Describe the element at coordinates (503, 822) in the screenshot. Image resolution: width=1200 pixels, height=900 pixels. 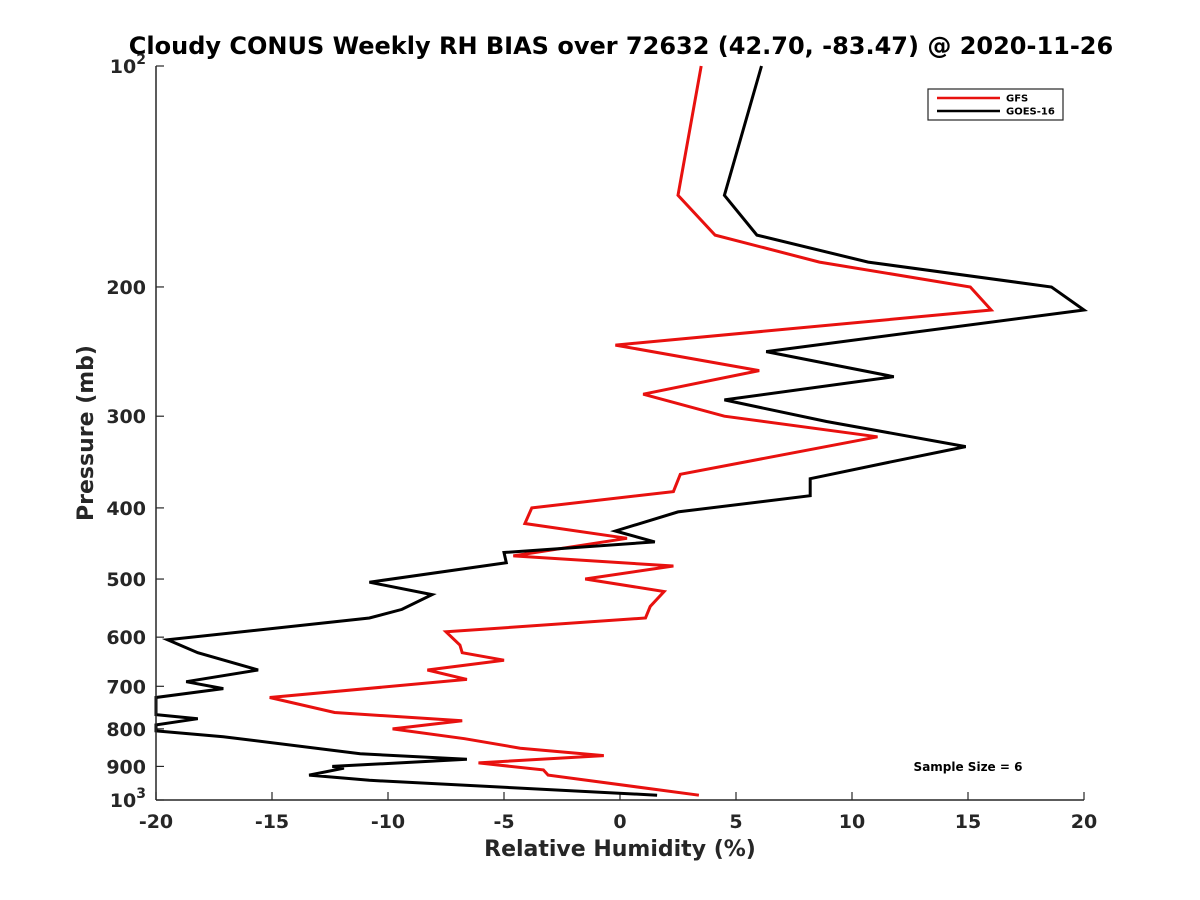
I see `x-tick-label: -5` at that location.